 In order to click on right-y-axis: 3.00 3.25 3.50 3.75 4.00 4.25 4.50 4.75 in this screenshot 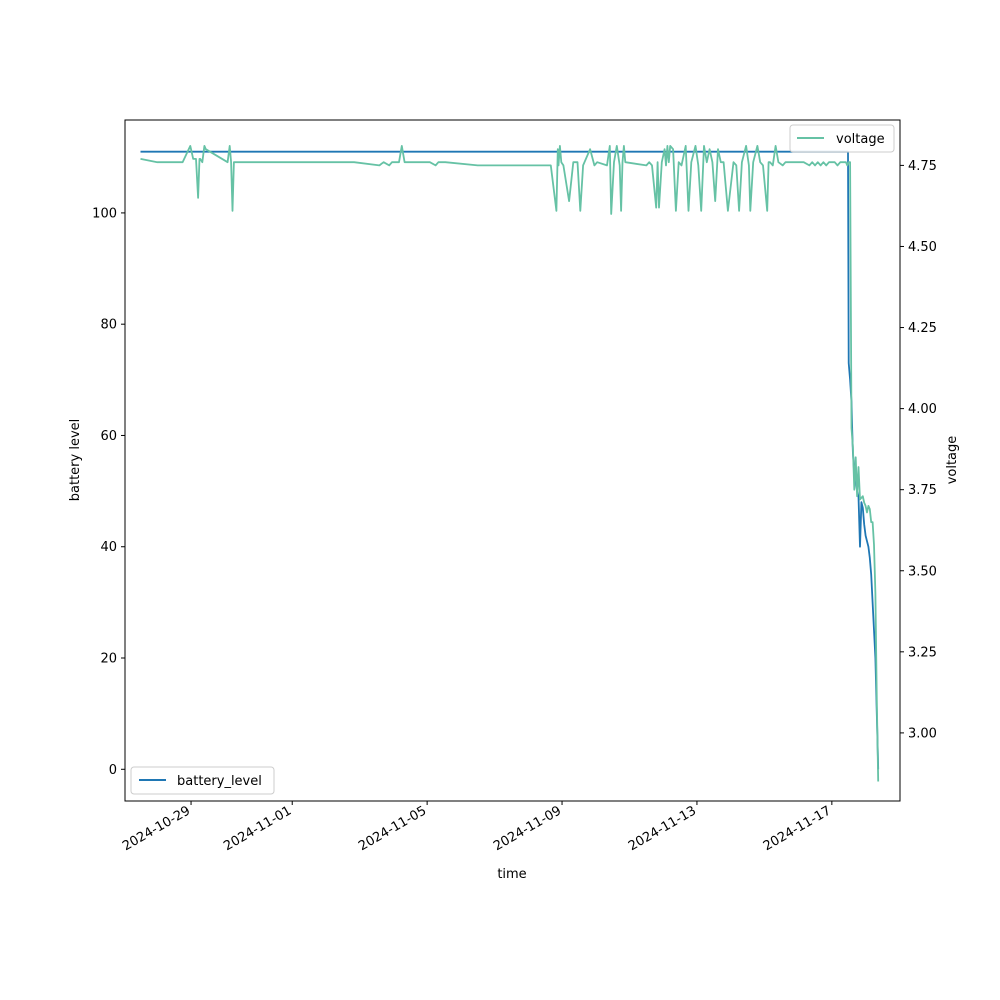, I will do `click(918, 450)`.